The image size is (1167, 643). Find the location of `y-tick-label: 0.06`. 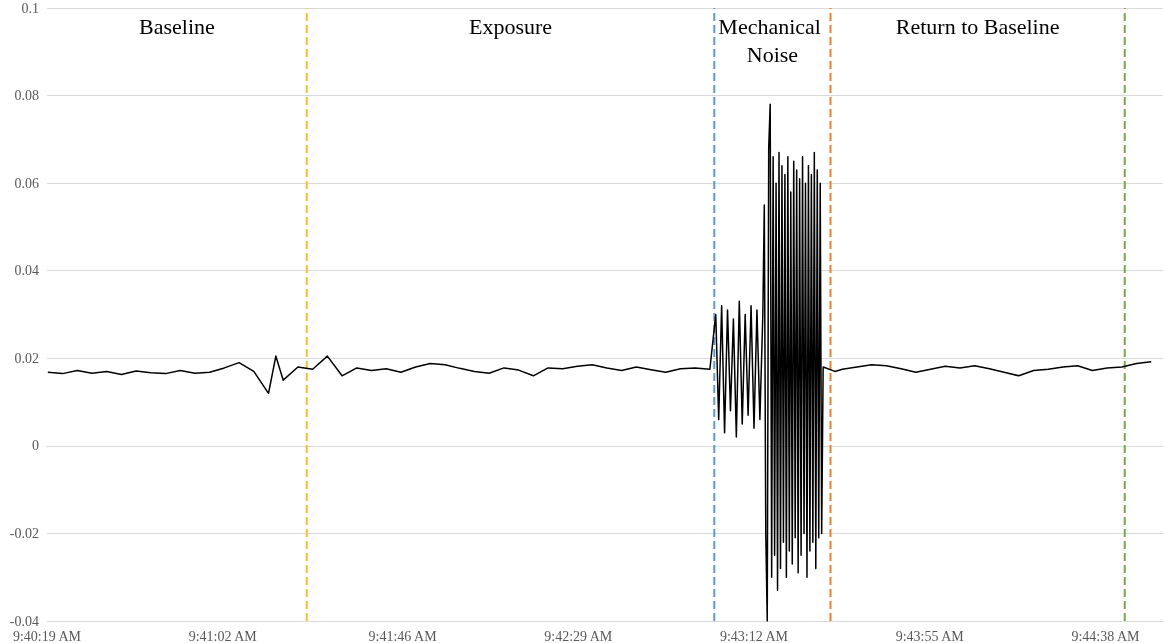

y-tick-label: 0.06 is located at coordinates (26, 183).